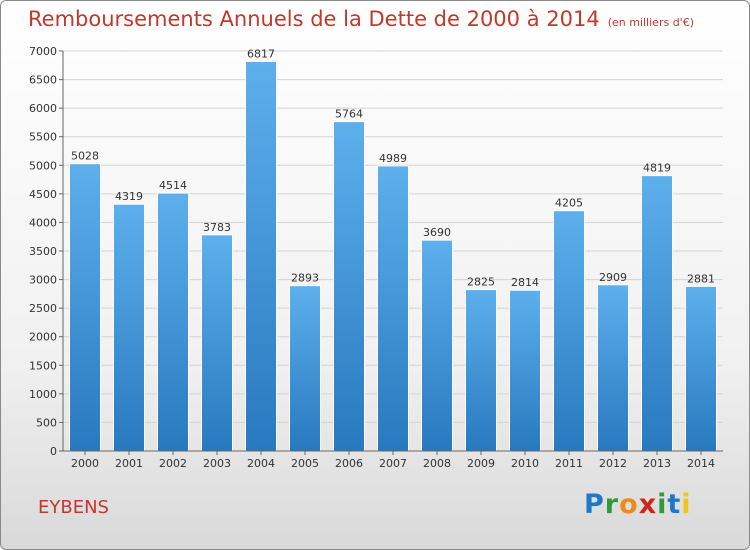  Describe the element at coordinates (129, 463) in the screenshot. I see `x-tick-label: 2001` at that location.